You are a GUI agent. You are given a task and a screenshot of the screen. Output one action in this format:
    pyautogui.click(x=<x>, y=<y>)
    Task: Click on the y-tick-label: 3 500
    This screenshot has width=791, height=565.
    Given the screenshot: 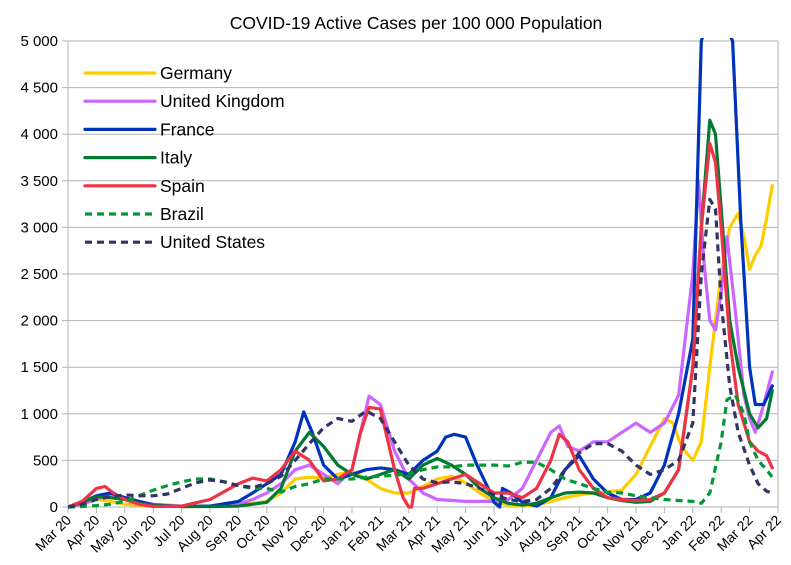 What is the action you would take?
    pyautogui.click(x=39, y=181)
    